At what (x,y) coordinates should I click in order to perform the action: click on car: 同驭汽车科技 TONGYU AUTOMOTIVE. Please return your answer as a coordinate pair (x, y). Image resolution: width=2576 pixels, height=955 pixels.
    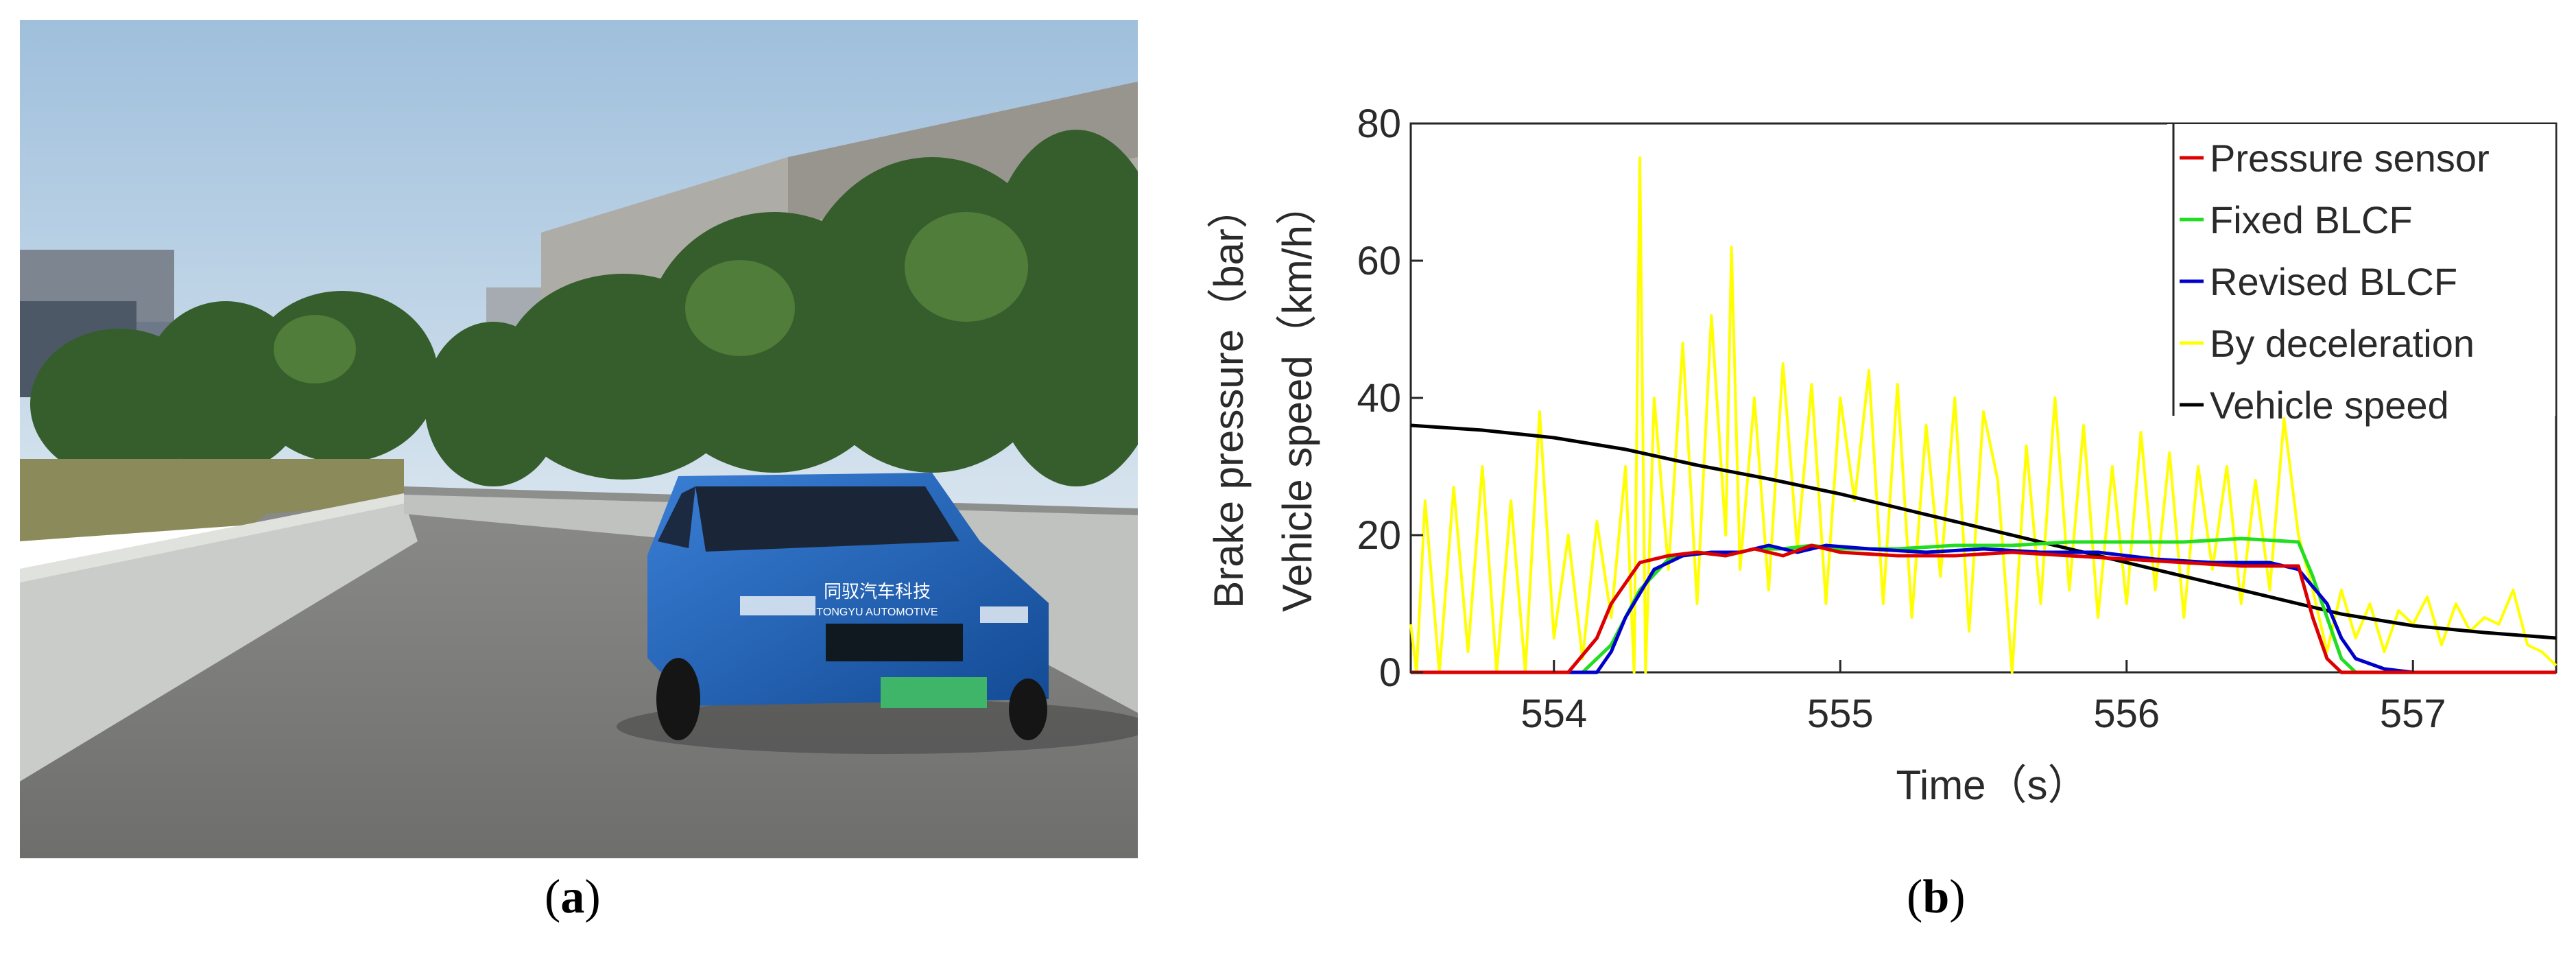
    Looking at the image, I should click on (848, 606).